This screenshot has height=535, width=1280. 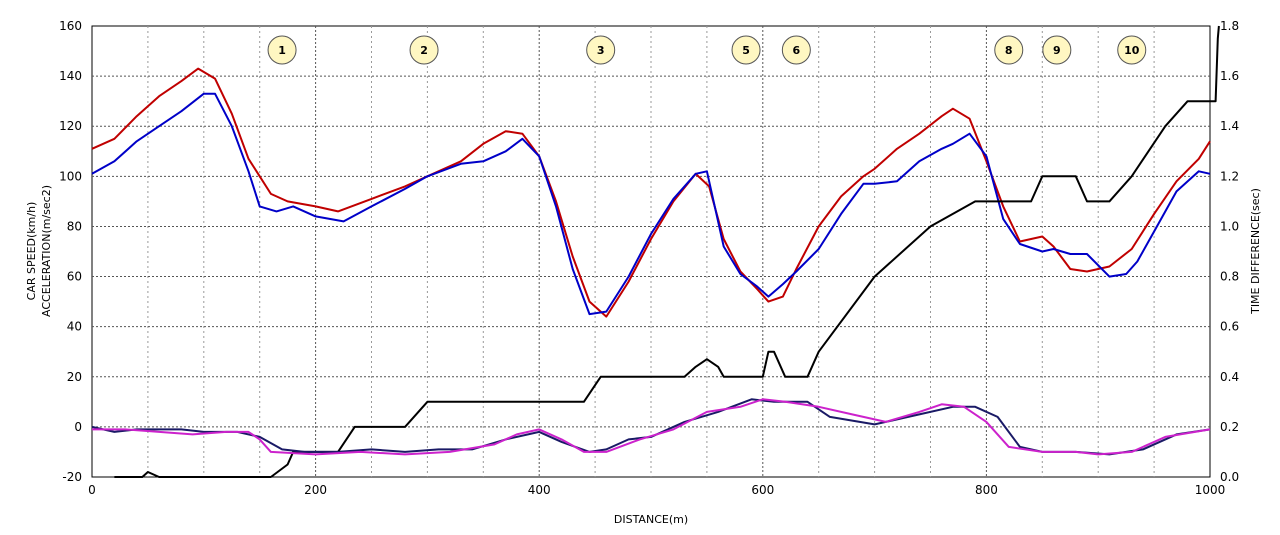 I want to click on x-tick-label: 400, so click(x=539, y=490).